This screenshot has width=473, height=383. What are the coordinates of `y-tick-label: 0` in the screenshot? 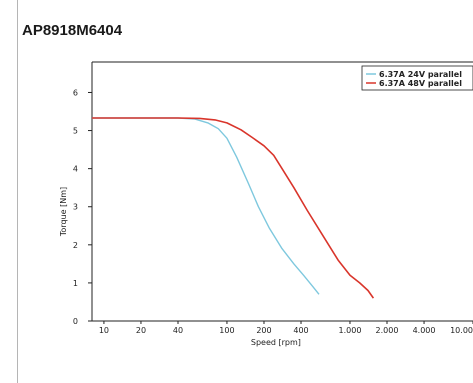 It's located at (75, 321).